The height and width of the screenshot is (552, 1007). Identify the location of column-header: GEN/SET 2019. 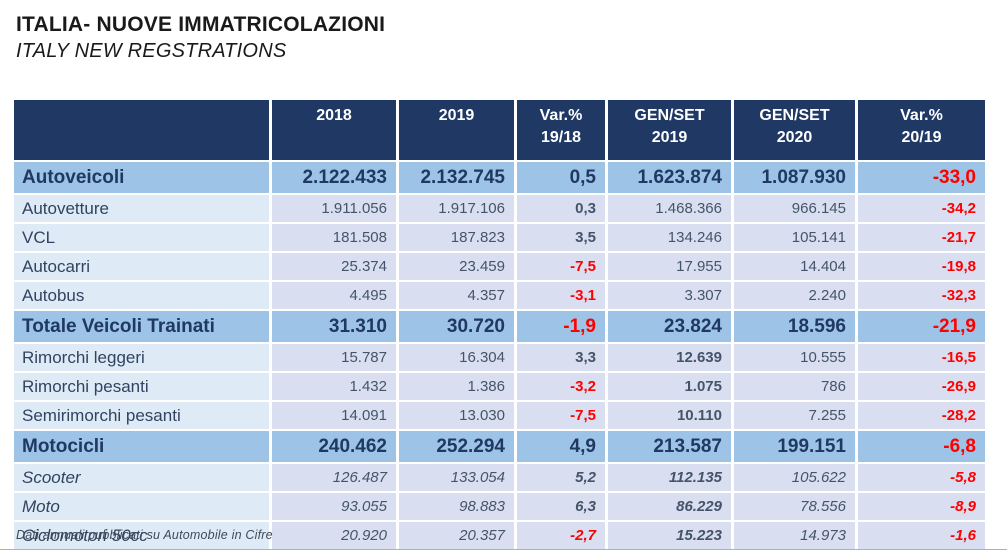
(669, 130).